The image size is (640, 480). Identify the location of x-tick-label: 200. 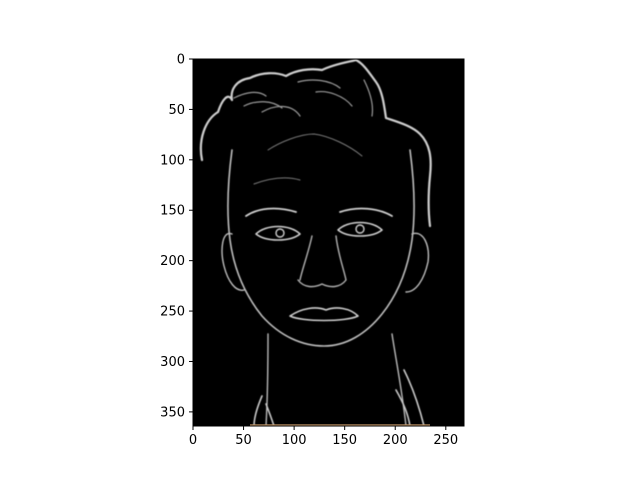
(395, 440).